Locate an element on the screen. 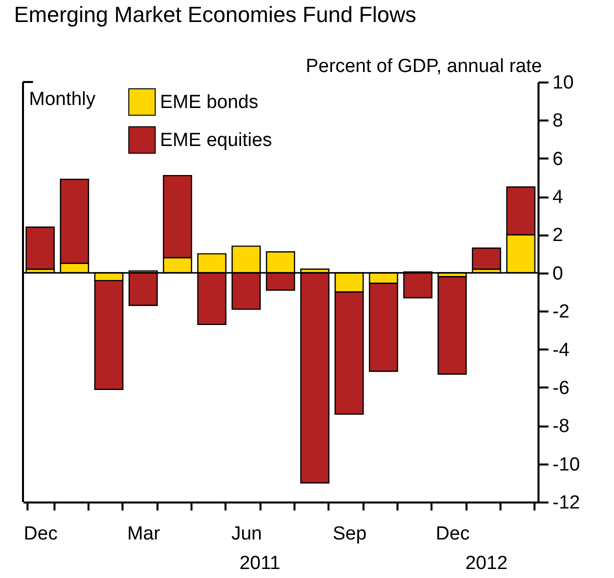 The width and height of the screenshot is (614, 578). y-tick-label: -12 is located at coordinates (566, 503).